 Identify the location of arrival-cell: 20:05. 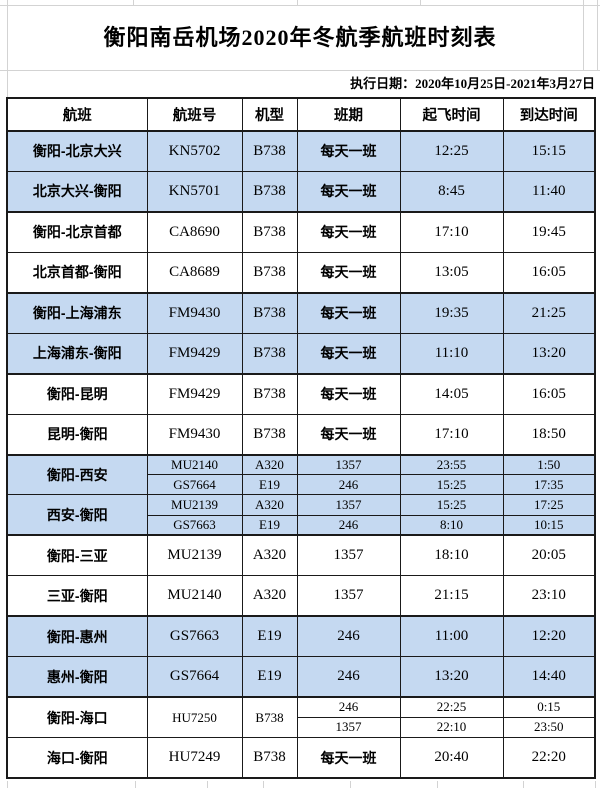
(549, 555).